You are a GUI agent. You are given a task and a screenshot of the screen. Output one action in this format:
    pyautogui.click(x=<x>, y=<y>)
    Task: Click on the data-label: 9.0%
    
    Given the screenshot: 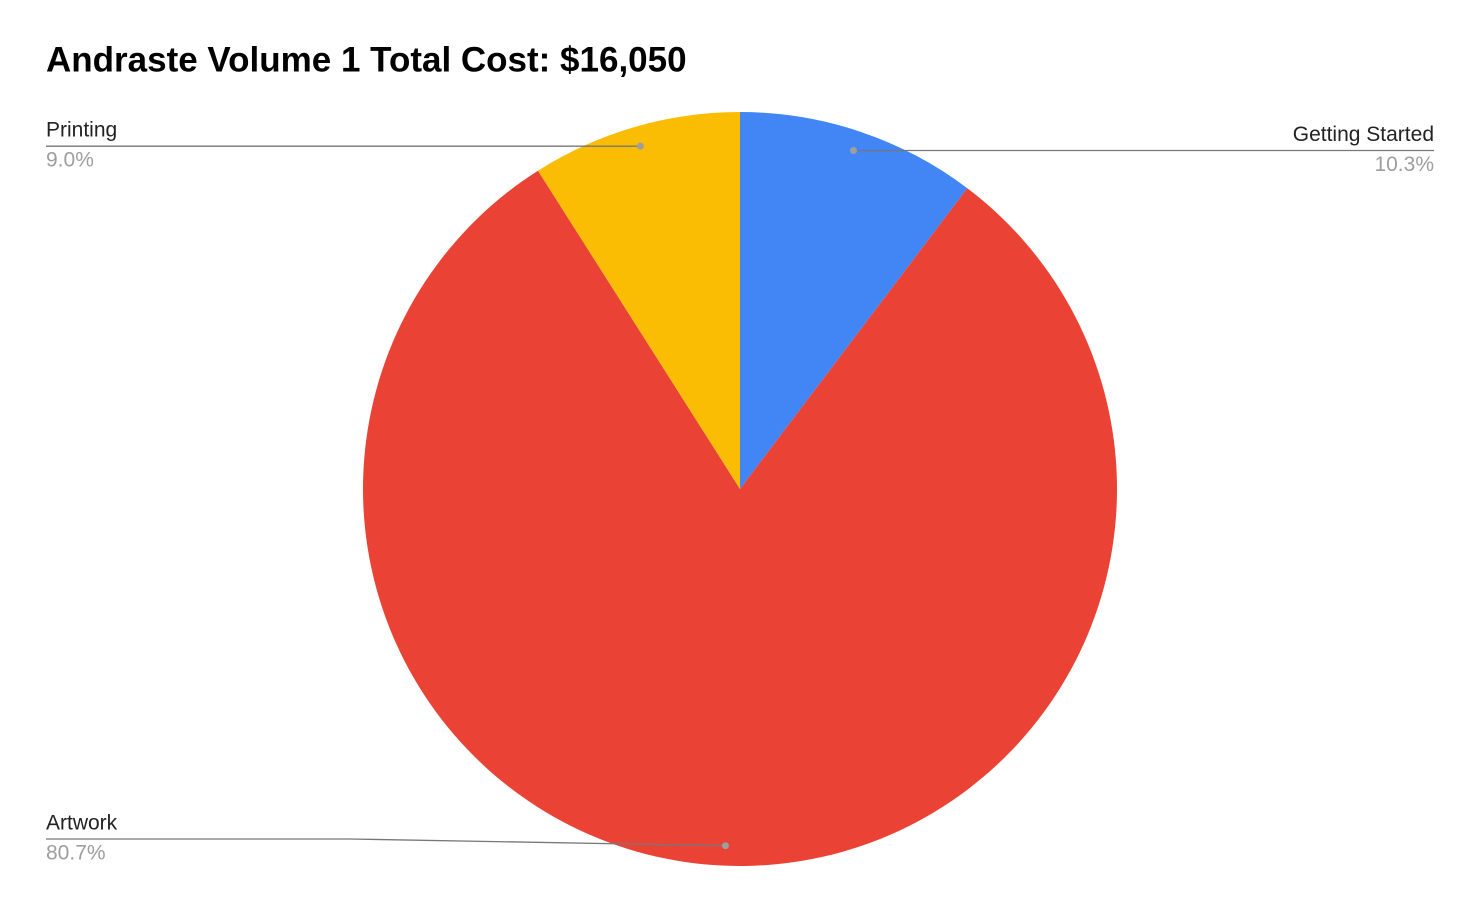 What is the action you would take?
    pyautogui.click(x=70, y=160)
    